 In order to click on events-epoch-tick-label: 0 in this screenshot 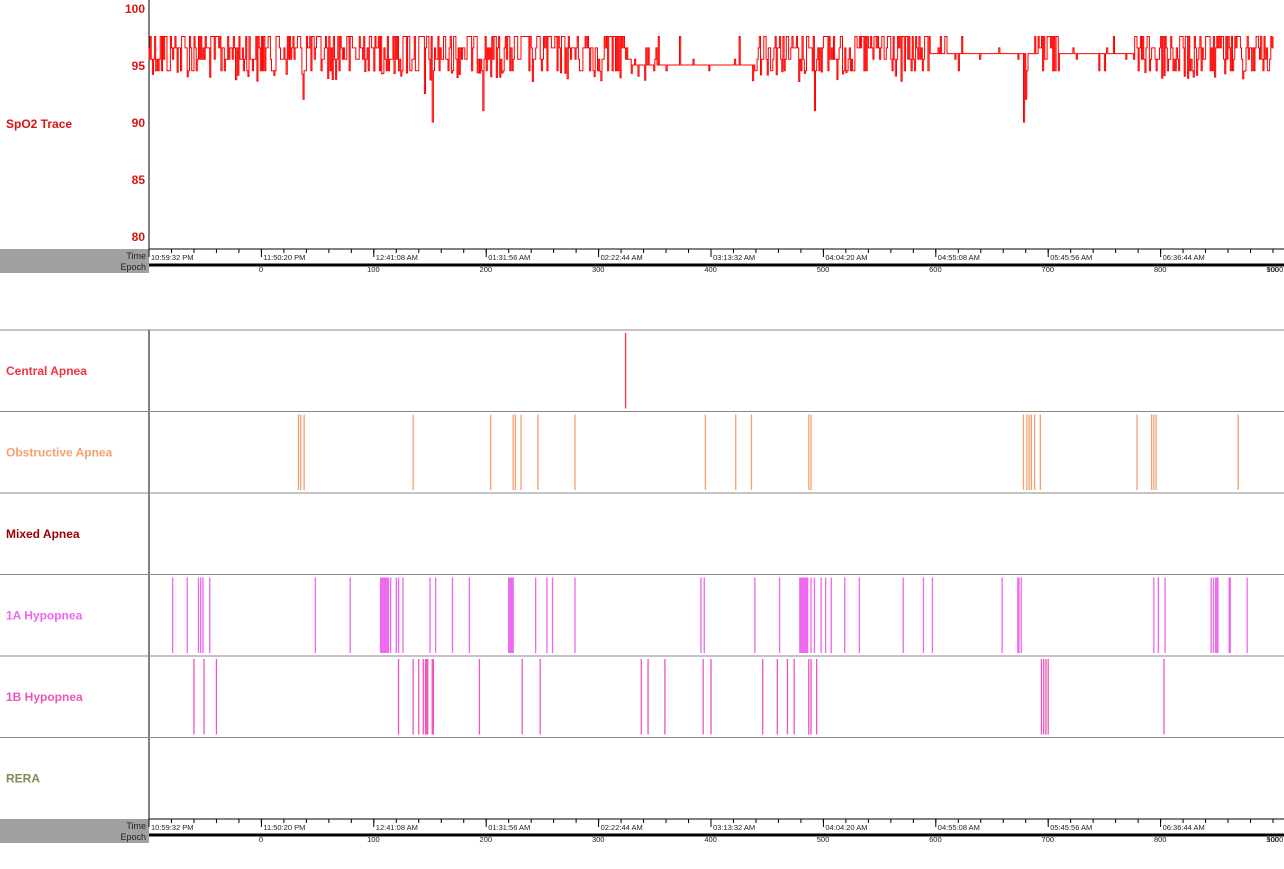, I will do `click(261, 839)`.